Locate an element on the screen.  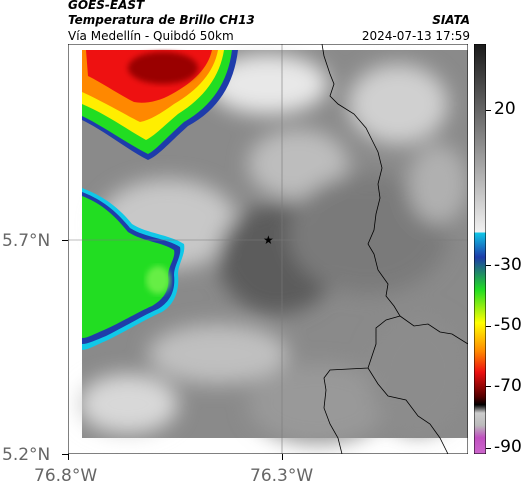
border-line-branch is located at coordinates (433, 330).